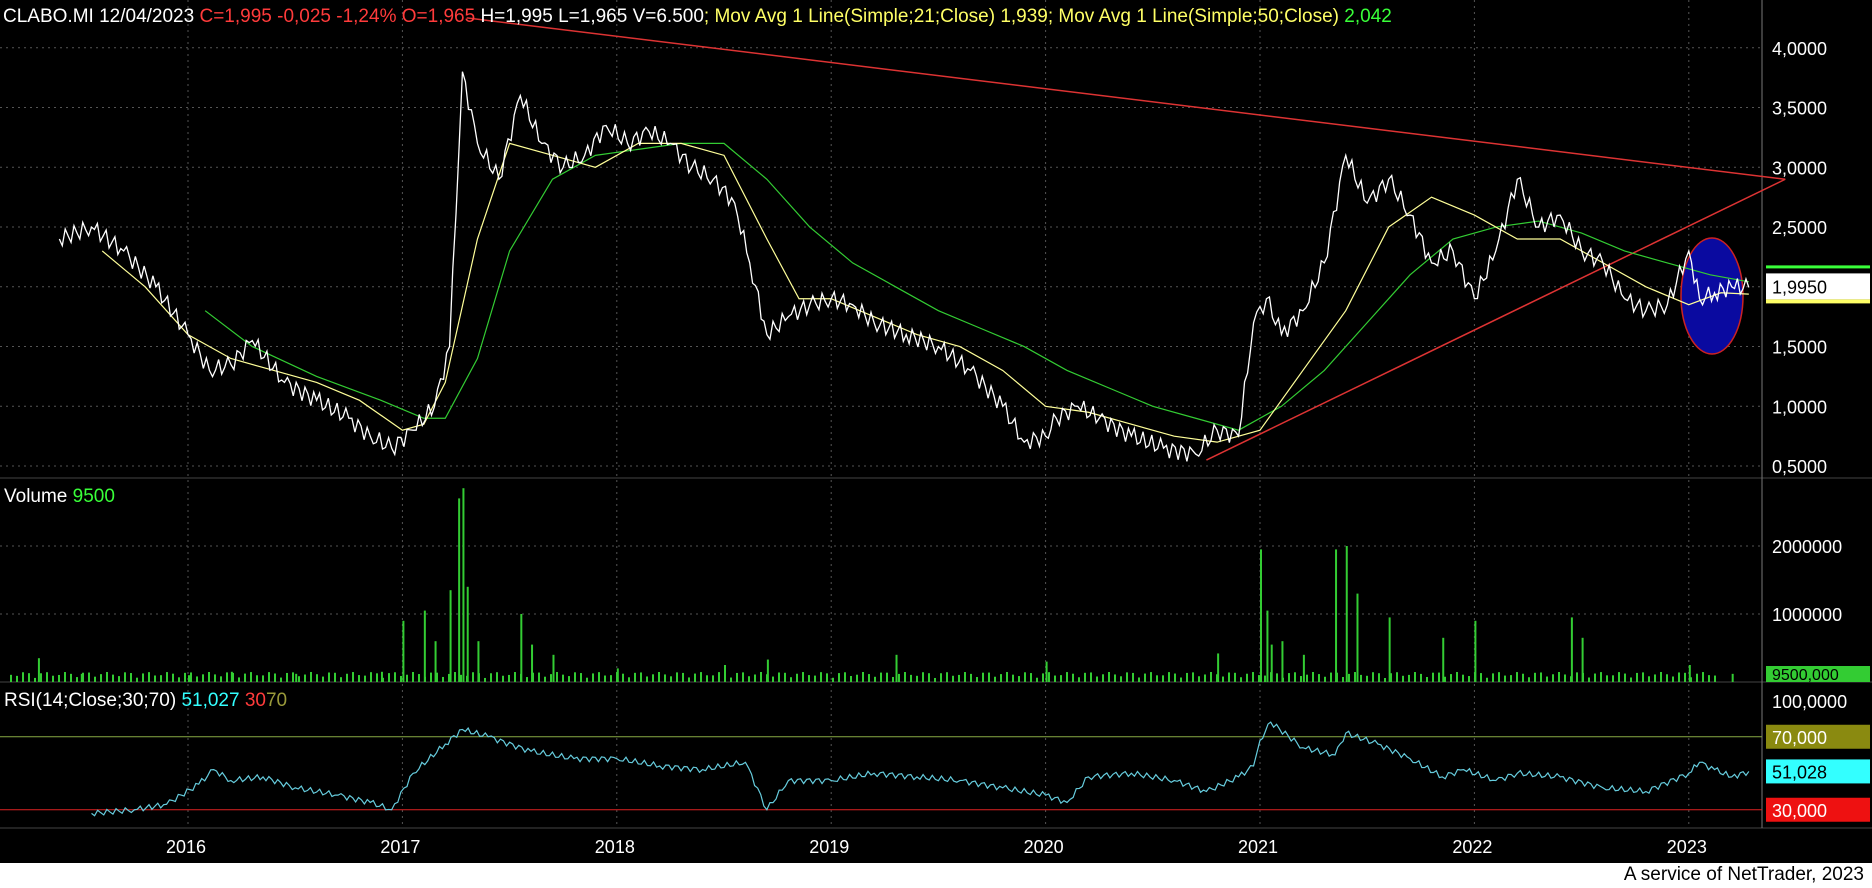 The height and width of the screenshot is (888, 1872). What do you see at coordinates (1024, 16) in the screenshot?
I see `ma21-value: 1,939` at bounding box center [1024, 16].